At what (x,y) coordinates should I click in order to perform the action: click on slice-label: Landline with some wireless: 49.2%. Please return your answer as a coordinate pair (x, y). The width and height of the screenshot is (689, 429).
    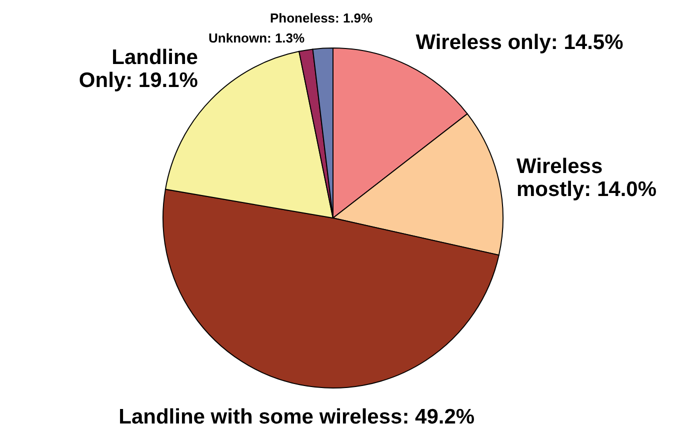
    Looking at the image, I should click on (296, 416).